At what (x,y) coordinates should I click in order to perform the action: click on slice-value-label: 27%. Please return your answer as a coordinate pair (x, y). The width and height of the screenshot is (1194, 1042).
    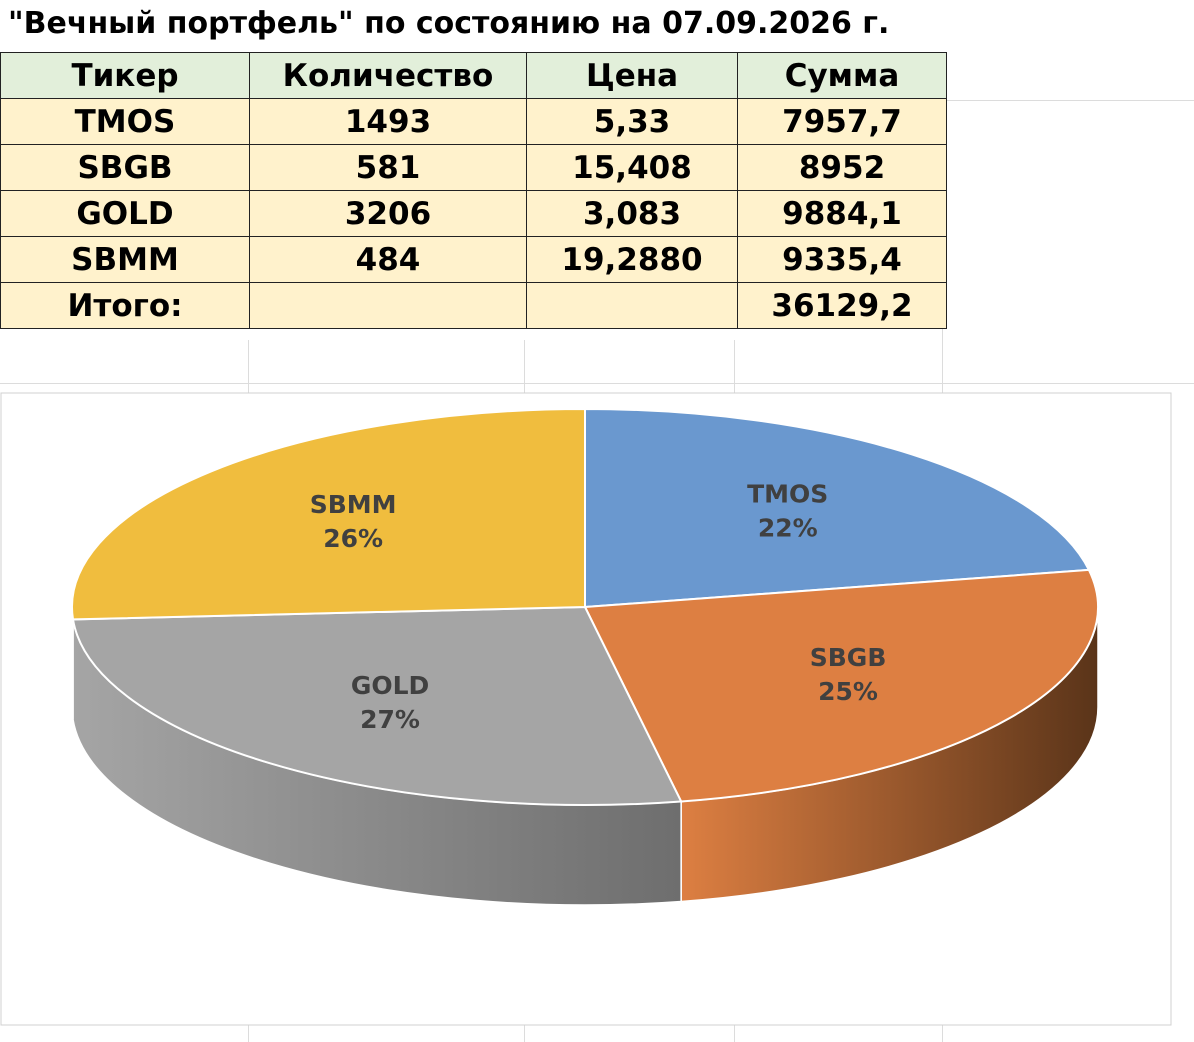
    Looking at the image, I should click on (390, 719).